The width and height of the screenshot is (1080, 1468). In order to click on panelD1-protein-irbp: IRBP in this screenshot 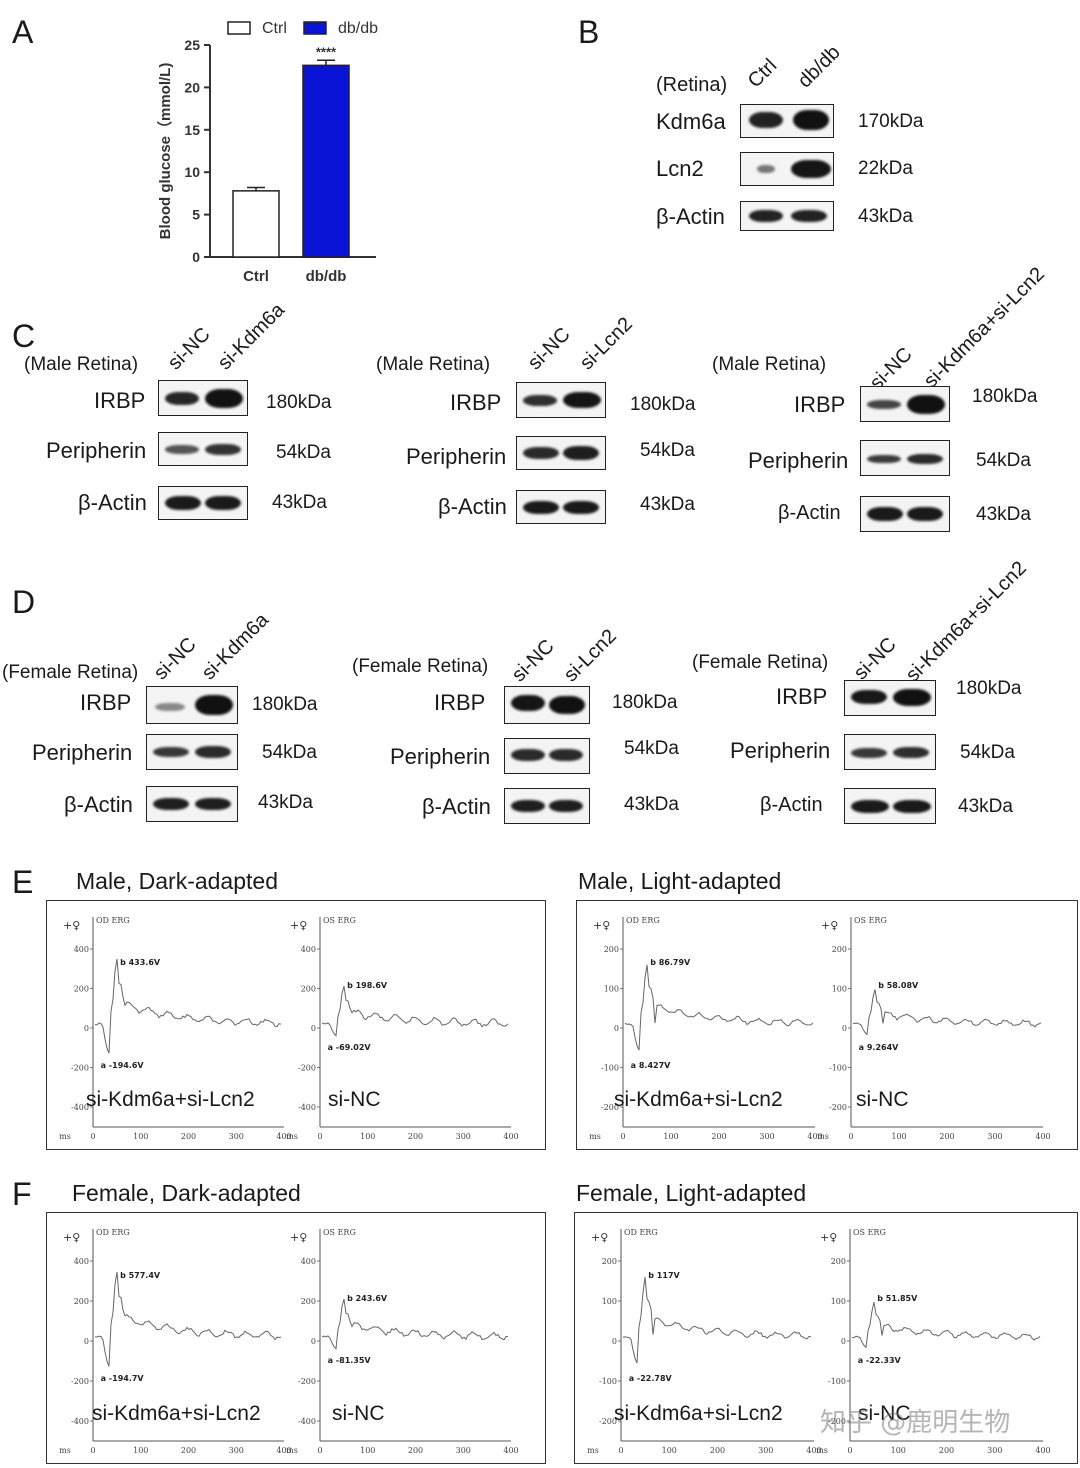, I will do `click(106, 702)`.